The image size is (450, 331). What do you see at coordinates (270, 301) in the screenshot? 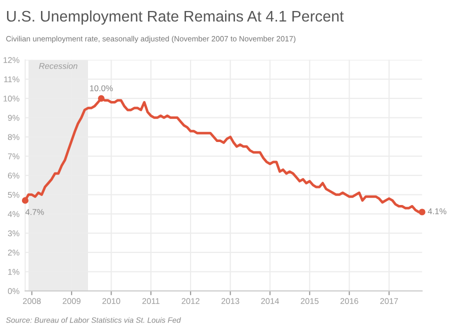
I see `x-tick-label: 2014` at bounding box center [270, 301].